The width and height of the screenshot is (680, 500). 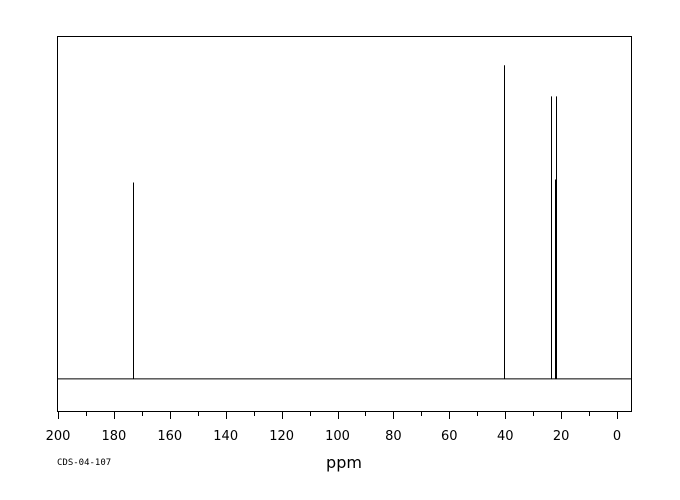 I want to click on x-tick-label: 200, so click(x=58, y=436).